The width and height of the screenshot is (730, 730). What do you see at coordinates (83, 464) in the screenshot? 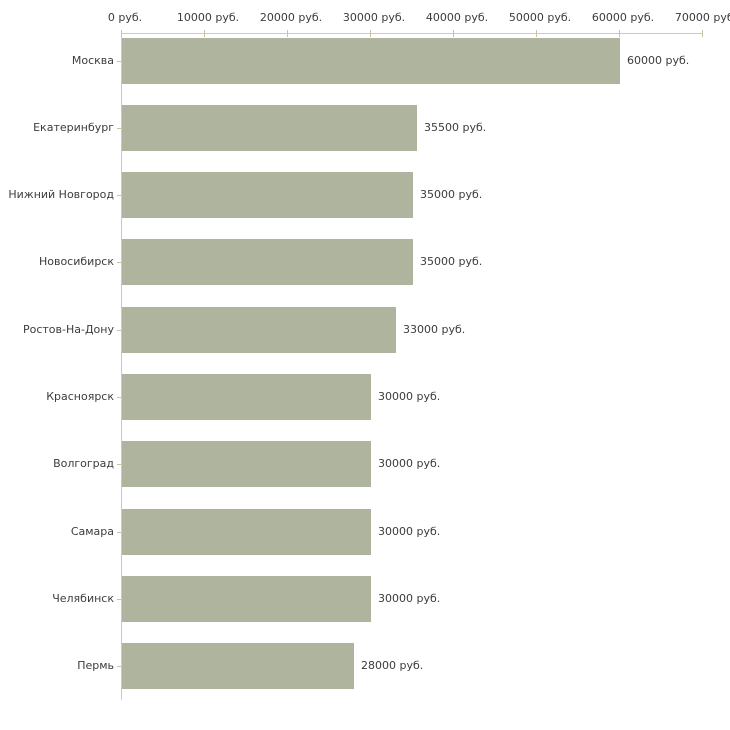
I see `category-label: Волгоград` at bounding box center [83, 464].